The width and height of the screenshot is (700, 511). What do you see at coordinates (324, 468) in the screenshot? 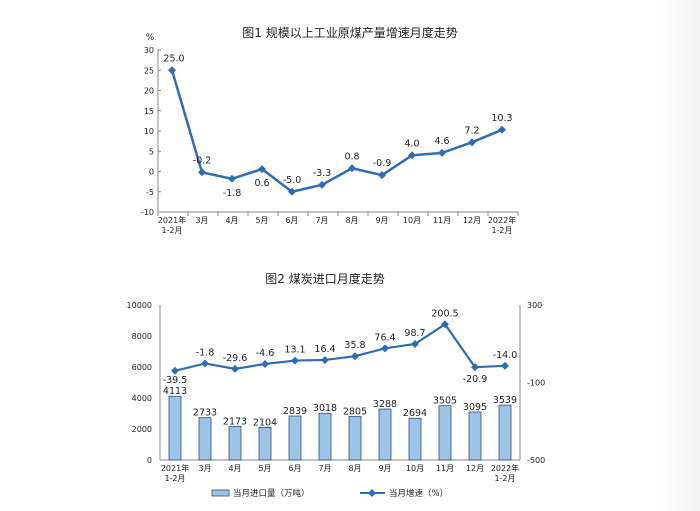
I see `chart-2-x-tick-label: 7月` at bounding box center [324, 468].